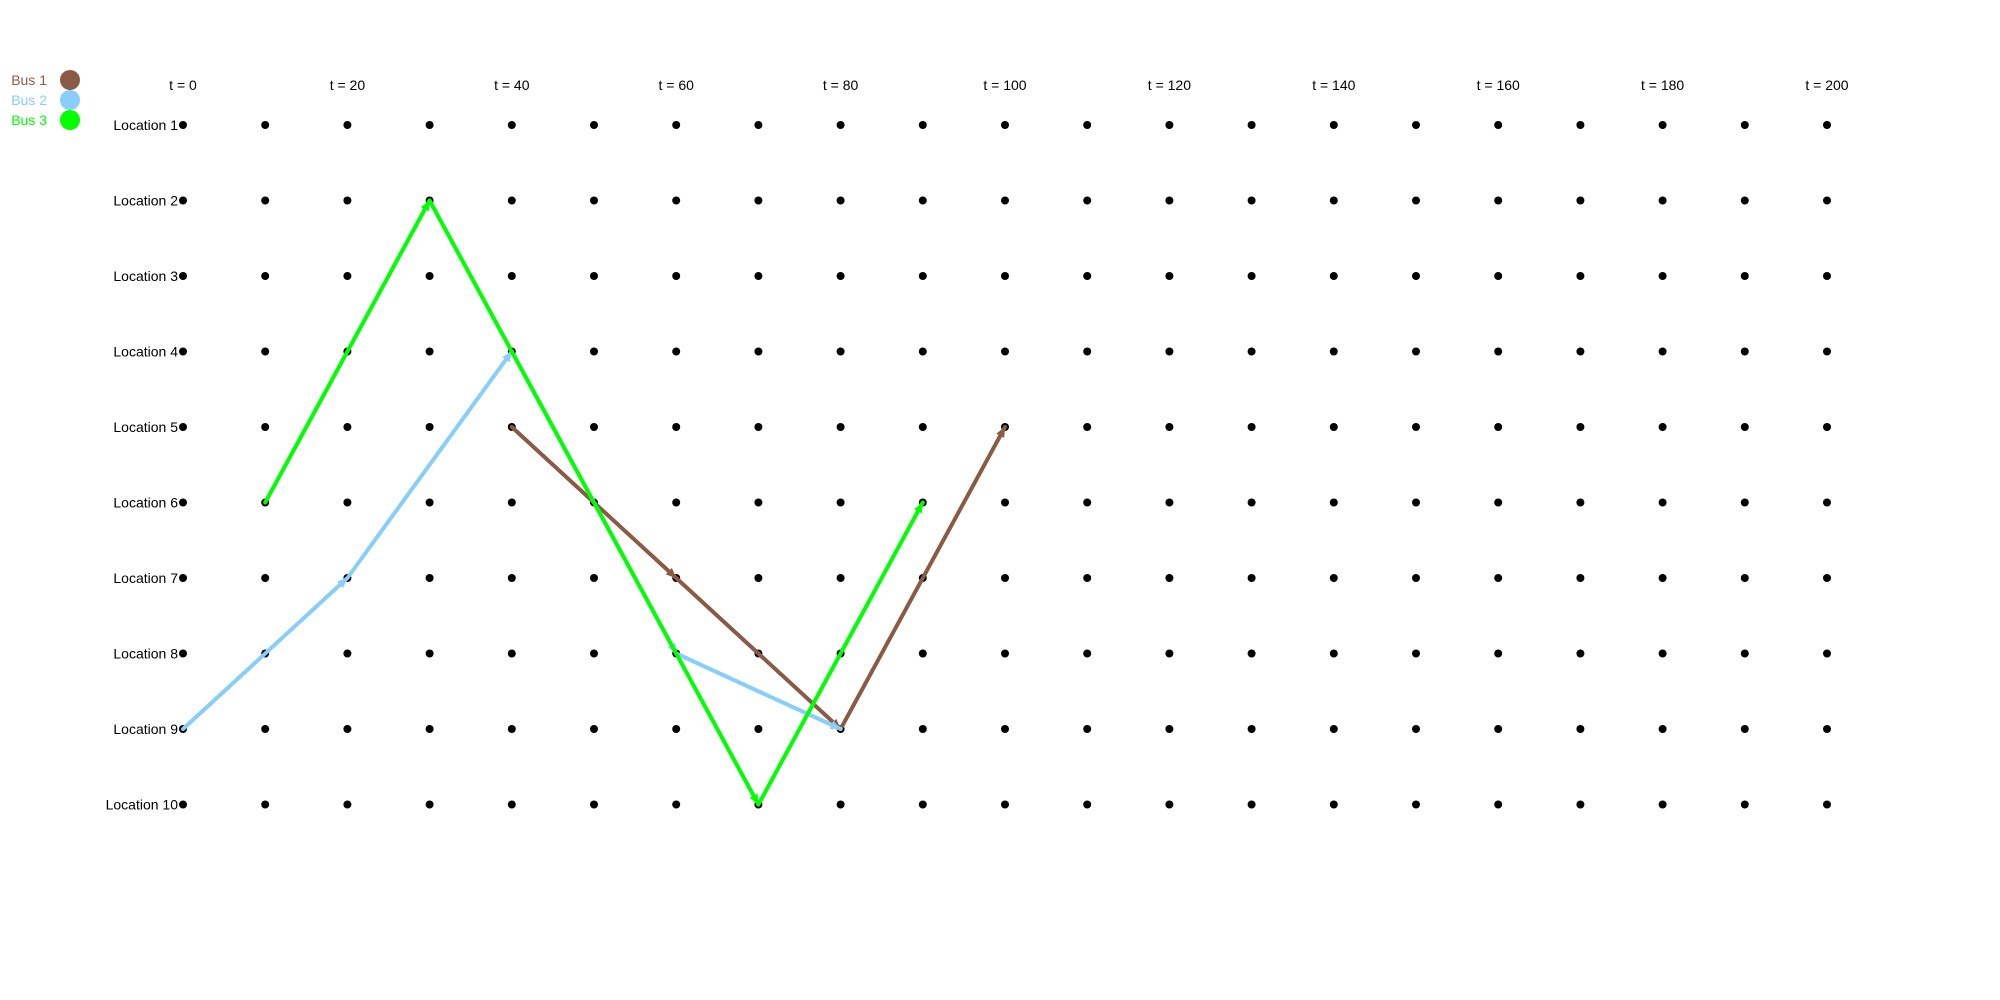 The image size is (2000, 1000). I want to click on location-label: Location 10, so click(142, 805).